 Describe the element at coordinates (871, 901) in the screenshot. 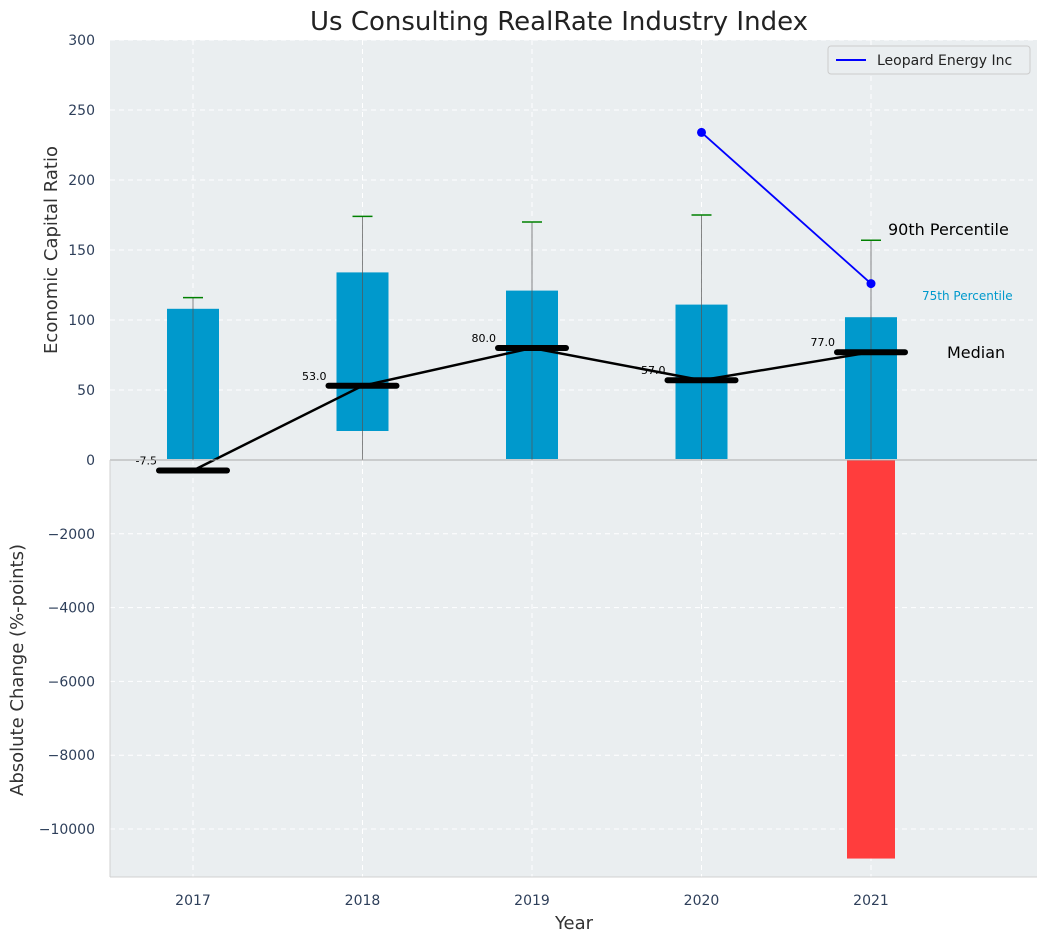

I see `x-tick-label: 2021` at that location.